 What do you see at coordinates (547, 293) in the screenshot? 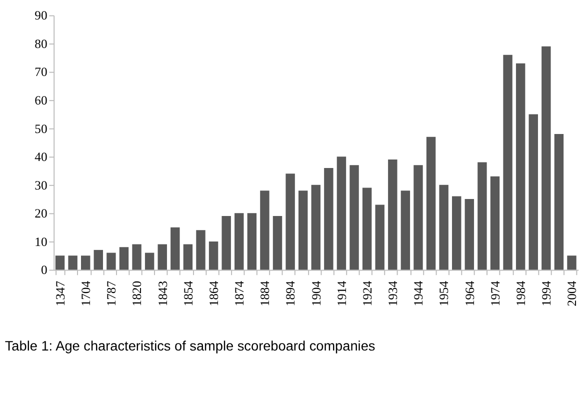
I see `x-tick-label: 1994` at bounding box center [547, 293].